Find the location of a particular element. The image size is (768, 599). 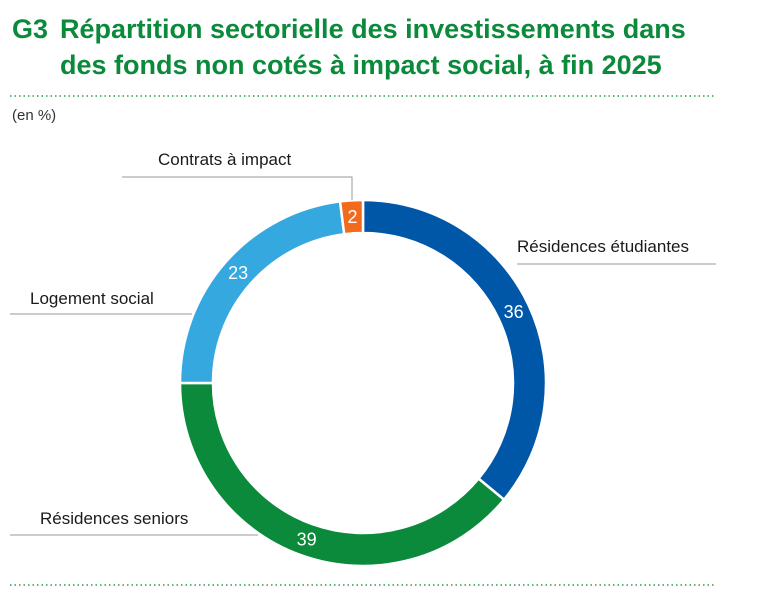

value-label-contrats-a-impact: 2 is located at coordinates (353, 217).